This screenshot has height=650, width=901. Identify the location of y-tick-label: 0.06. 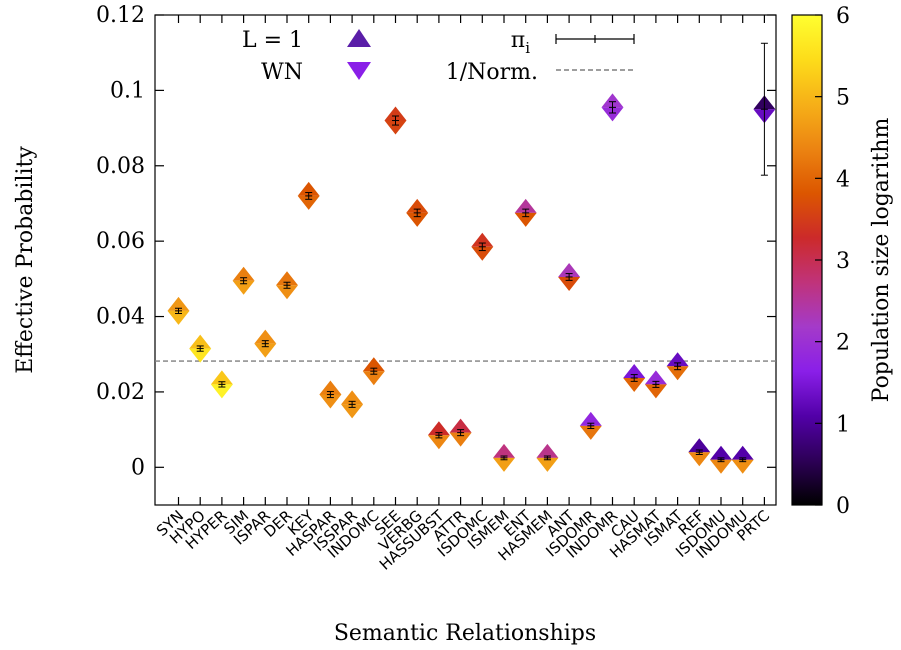
(120, 241).